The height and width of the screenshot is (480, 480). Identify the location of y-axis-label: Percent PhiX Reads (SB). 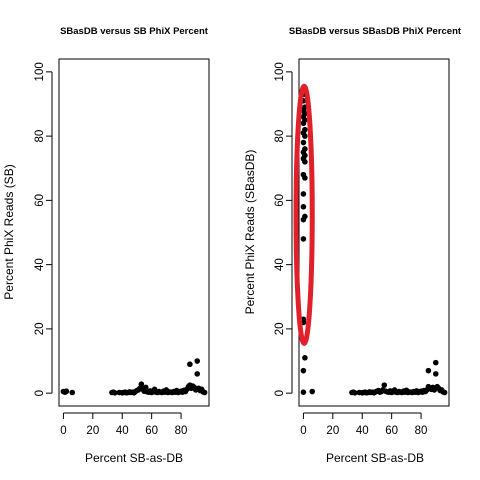
(9, 231).